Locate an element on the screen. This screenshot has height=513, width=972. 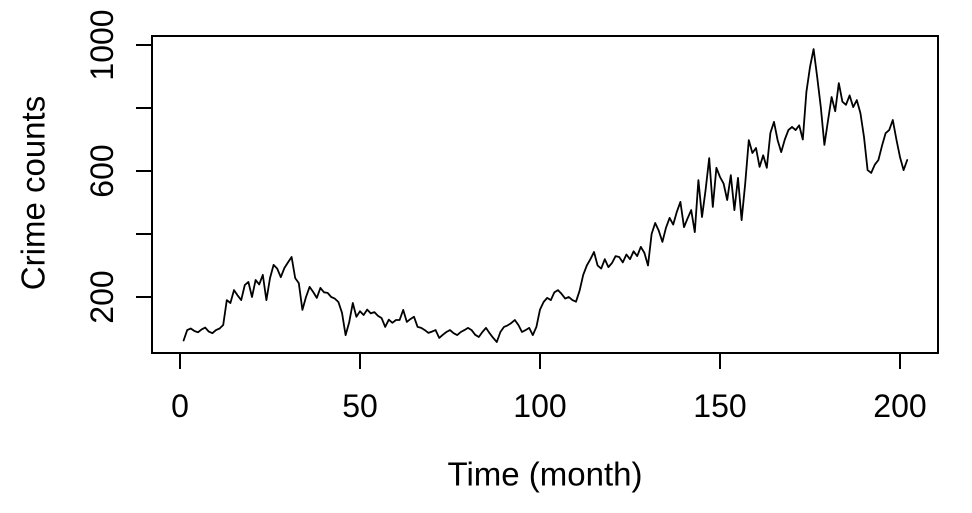
y-tick-label: 200 is located at coordinates (102, 296).